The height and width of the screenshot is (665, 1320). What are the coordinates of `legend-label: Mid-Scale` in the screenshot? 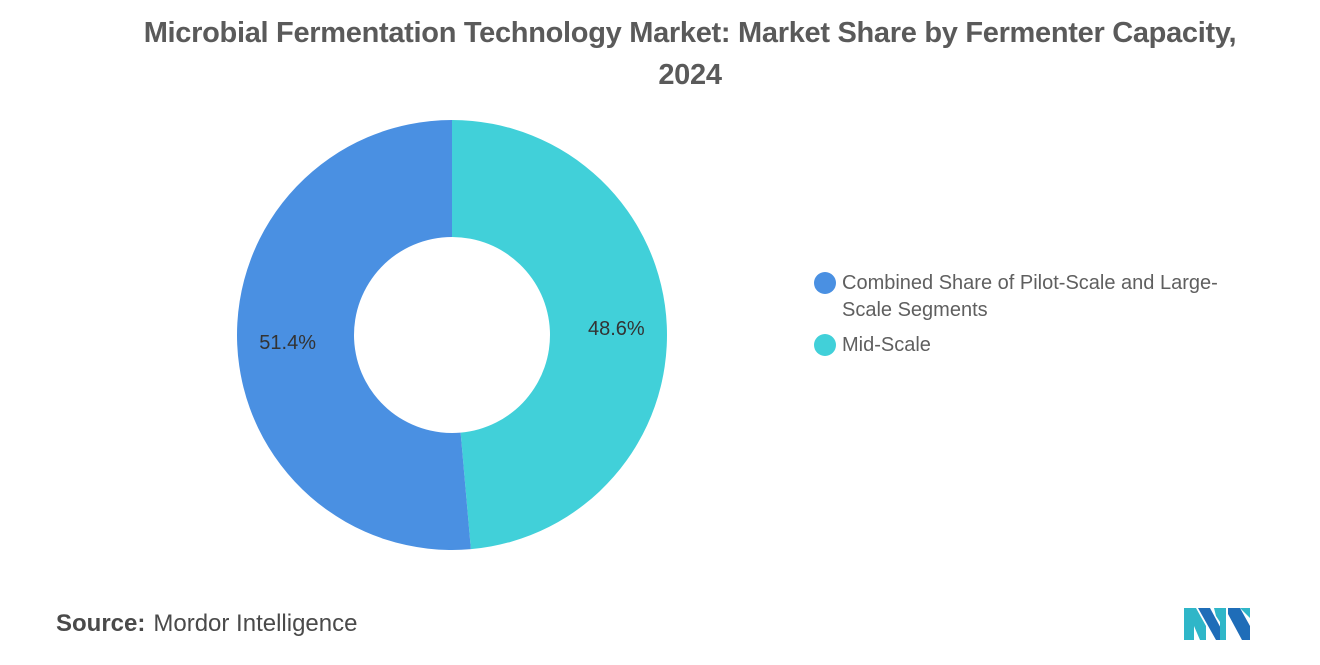 It's located at (886, 345).